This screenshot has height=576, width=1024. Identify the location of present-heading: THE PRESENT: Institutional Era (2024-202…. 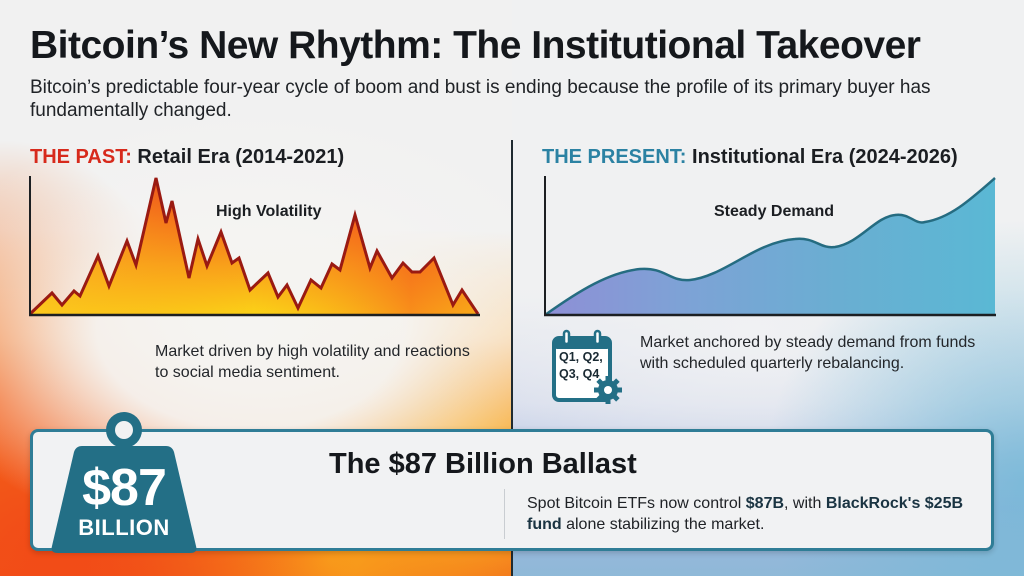
(750, 157).